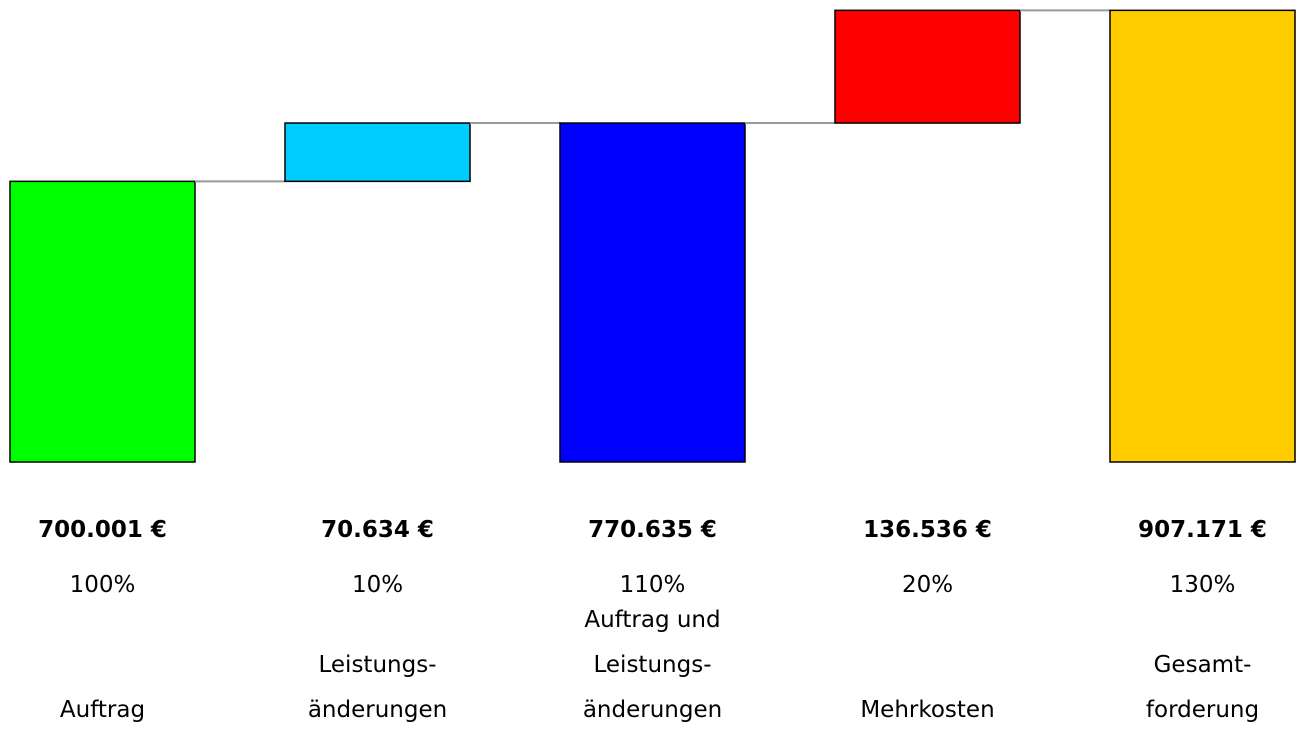 This screenshot has height=744, width=1302. I want to click on value-label: 770.635 €, so click(652, 530).